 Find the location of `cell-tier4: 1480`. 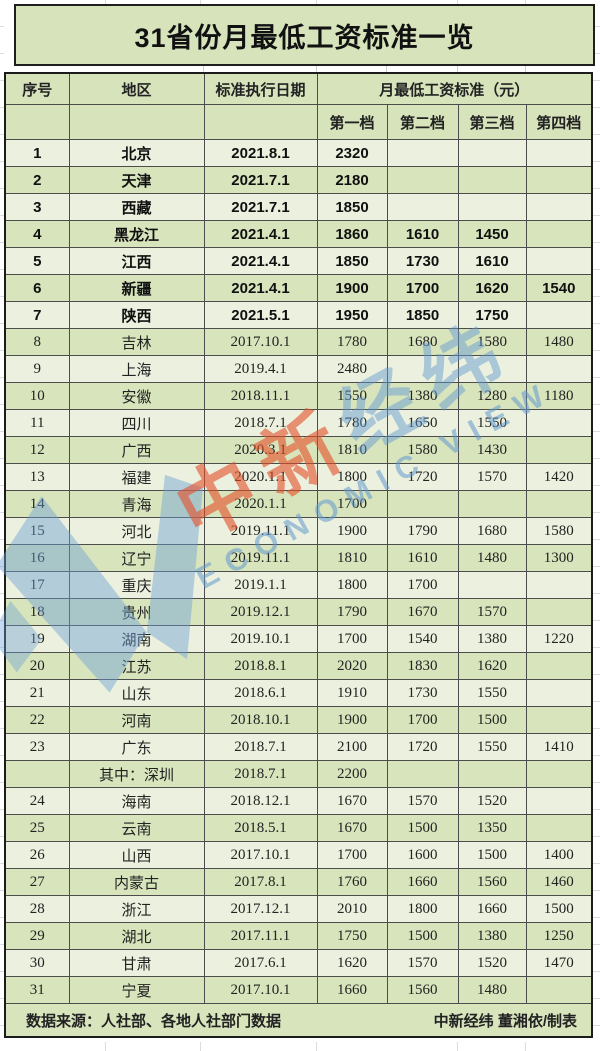

cell-tier4: 1480 is located at coordinates (559, 342).